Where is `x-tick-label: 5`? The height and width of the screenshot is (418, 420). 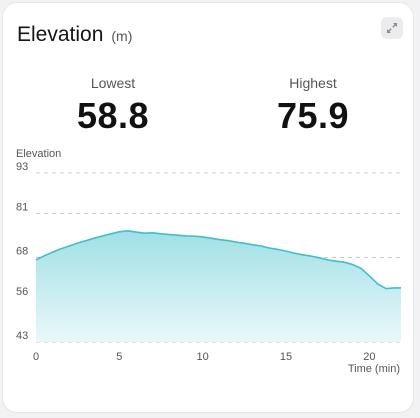 x-tick-label: 5 is located at coordinates (119, 357).